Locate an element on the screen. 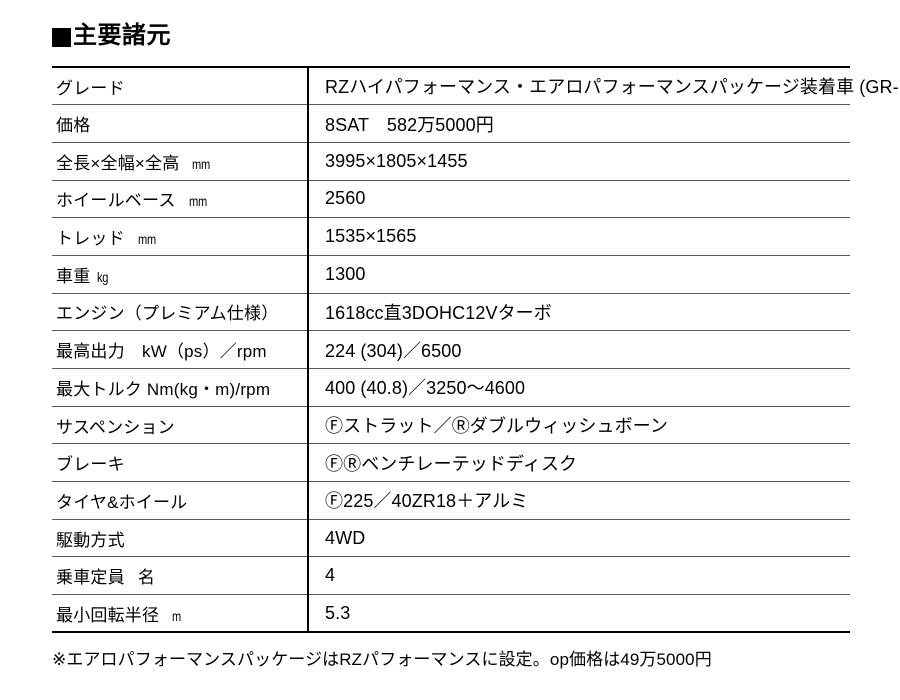 This screenshot has width=900, height=700. row-label-text: ホイールベース is located at coordinates (116, 201).